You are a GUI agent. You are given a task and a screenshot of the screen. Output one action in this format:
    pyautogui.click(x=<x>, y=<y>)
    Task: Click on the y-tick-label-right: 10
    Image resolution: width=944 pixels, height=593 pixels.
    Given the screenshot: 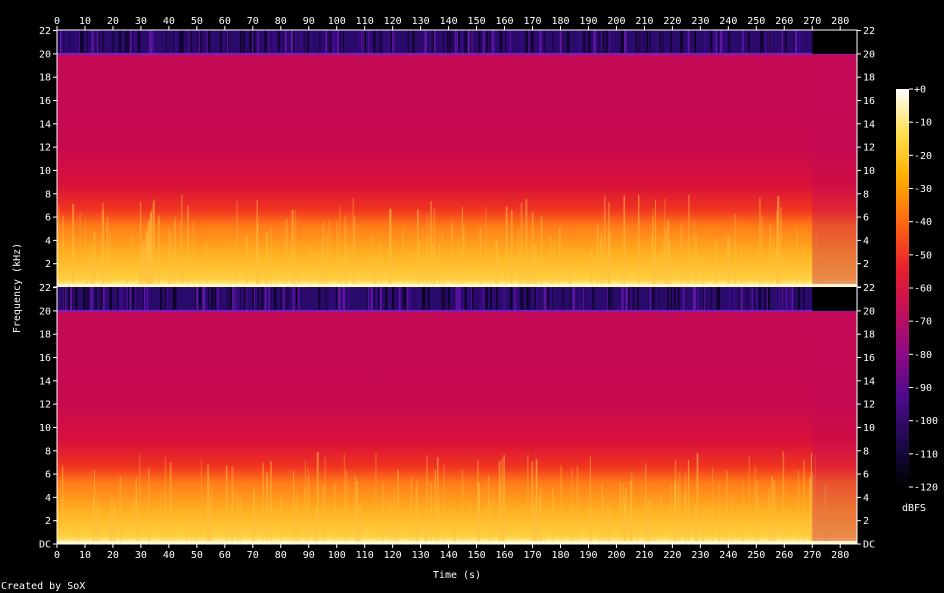 What is the action you would take?
    pyautogui.click(x=869, y=171)
    